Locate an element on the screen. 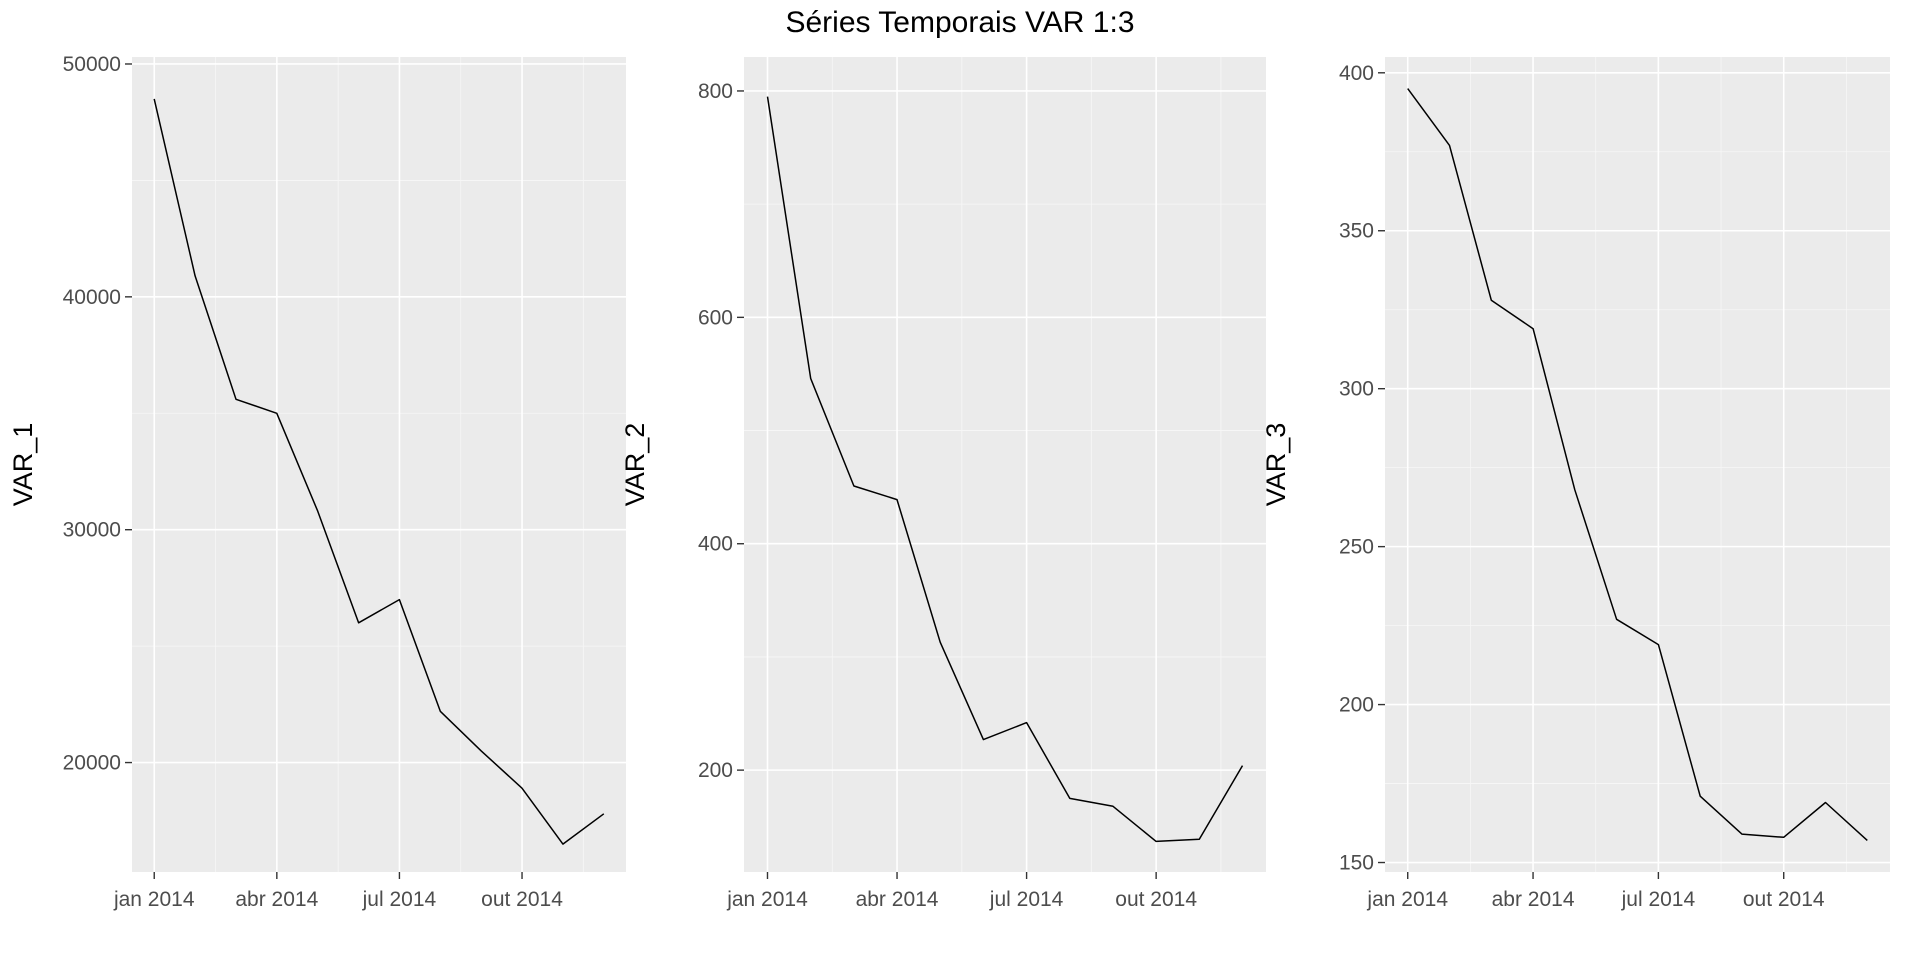 The width and height of the screenshot is (1920, 960). y-tick-label: 600 is located at coordinates (715, 317).